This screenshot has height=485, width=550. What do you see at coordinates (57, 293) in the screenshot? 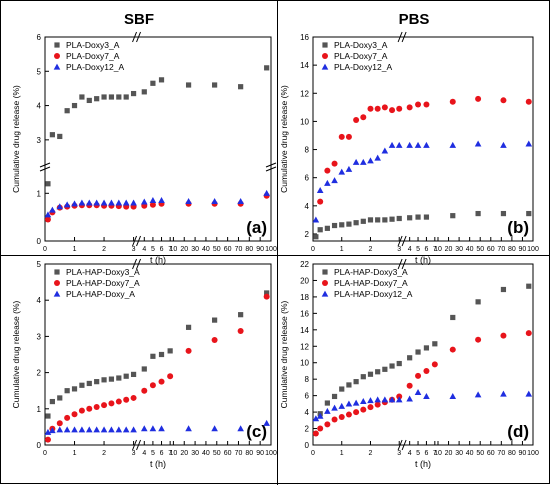
I see `panel-c-series-3-legend-marker-point-legend` at bounding box center [57, 293].